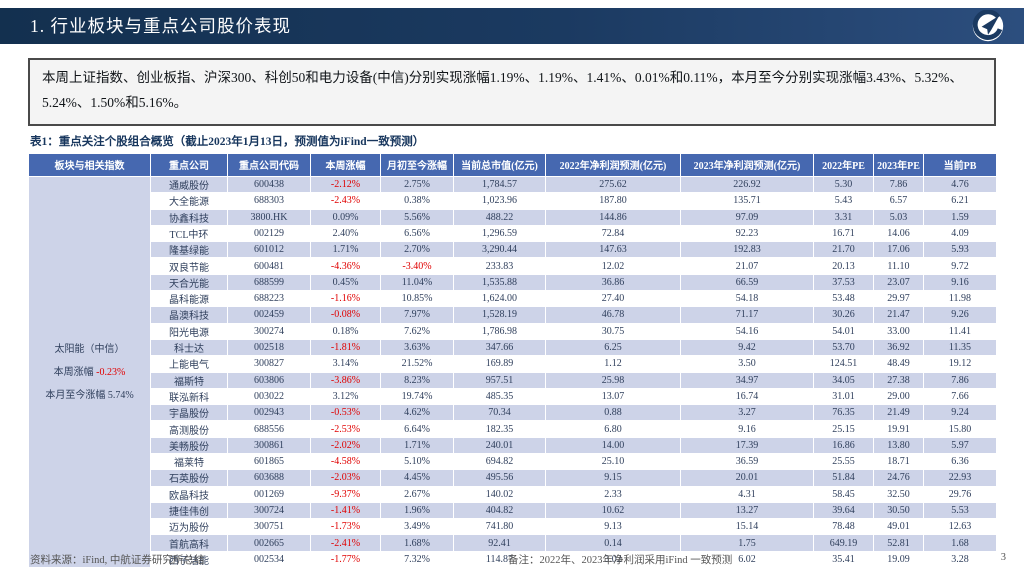 The width and height of the screenshot is (1024, 576). I want to click on column-header: 2022年净利润预测(亿元), so click(613, 164).